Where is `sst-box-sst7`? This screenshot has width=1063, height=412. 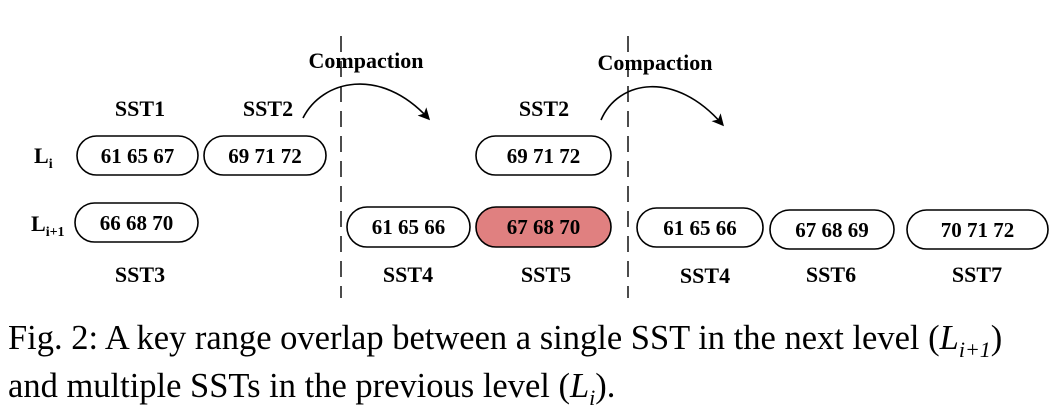
sst-box-sst7 is located at coordinates (977, 229).